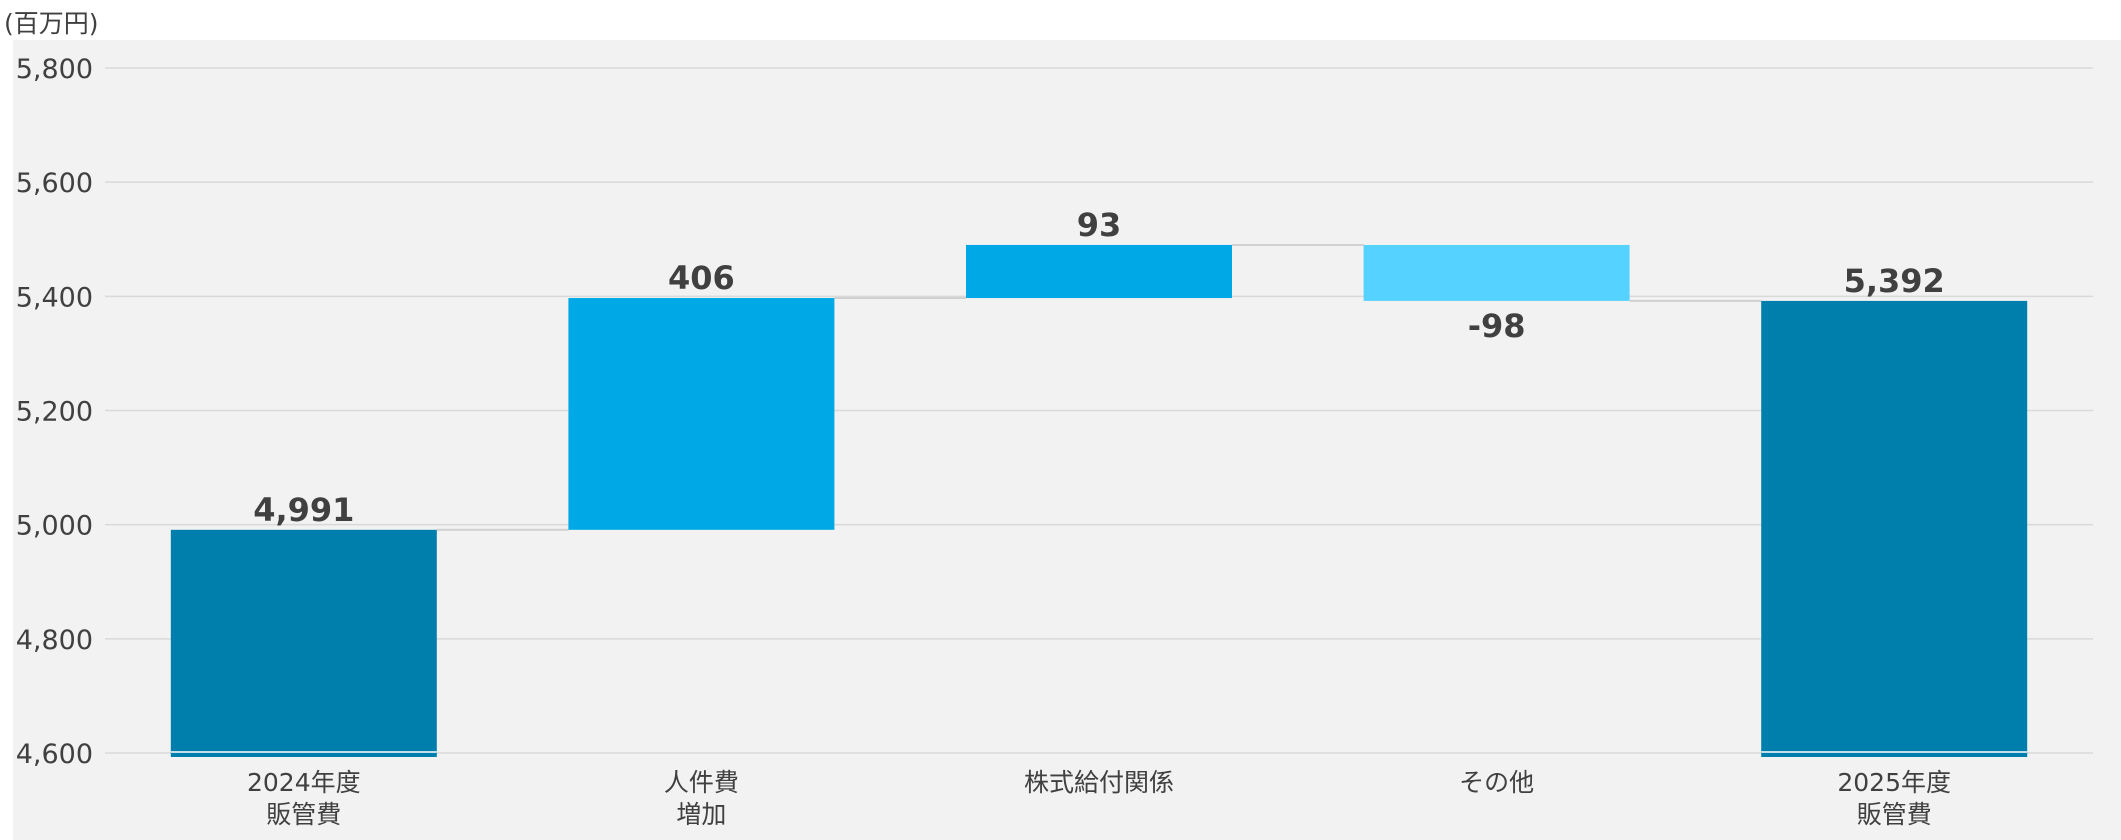  What do you see at coordinates (701, 782) in the screenshot?
I see `category-label-line: 人件費` at bounding box center [701, 782].